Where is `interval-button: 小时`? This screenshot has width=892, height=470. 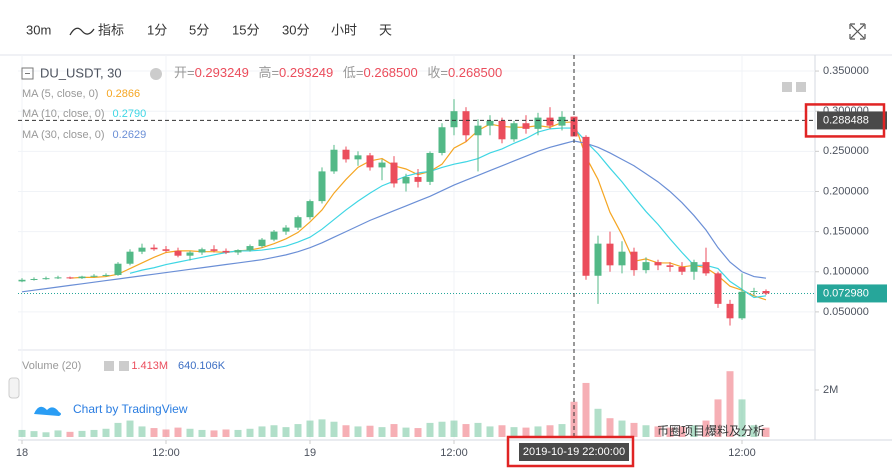 interval-button: 小时 is located at coordinates (344, 29).